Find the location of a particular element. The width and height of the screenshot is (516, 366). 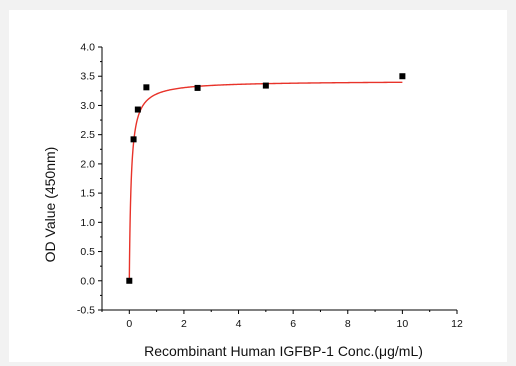

x-tick-label: 0 is located at coordinates (129, 324).